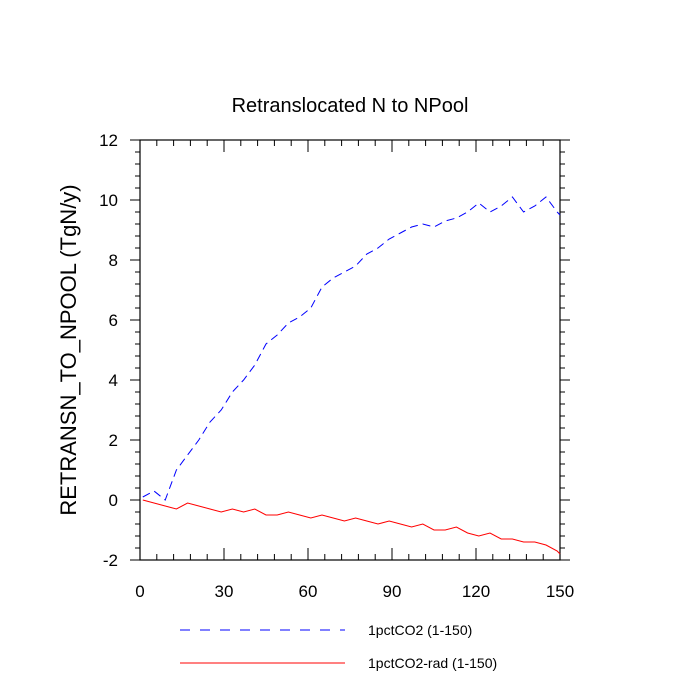 This screenshot has height=700, width=700. I want to click on x-tick-label: 60, so click(308, 591).